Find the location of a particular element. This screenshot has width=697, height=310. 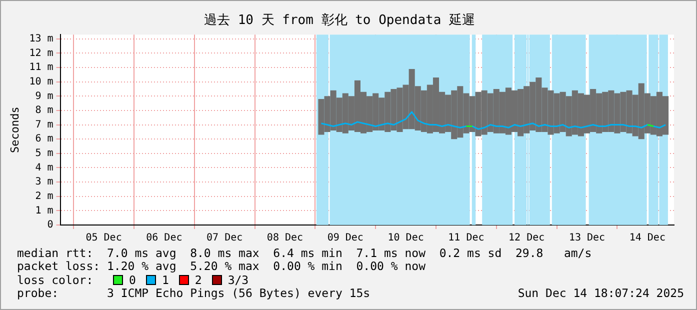

y-tick-label: 0 is located at coordinates (50, 225).